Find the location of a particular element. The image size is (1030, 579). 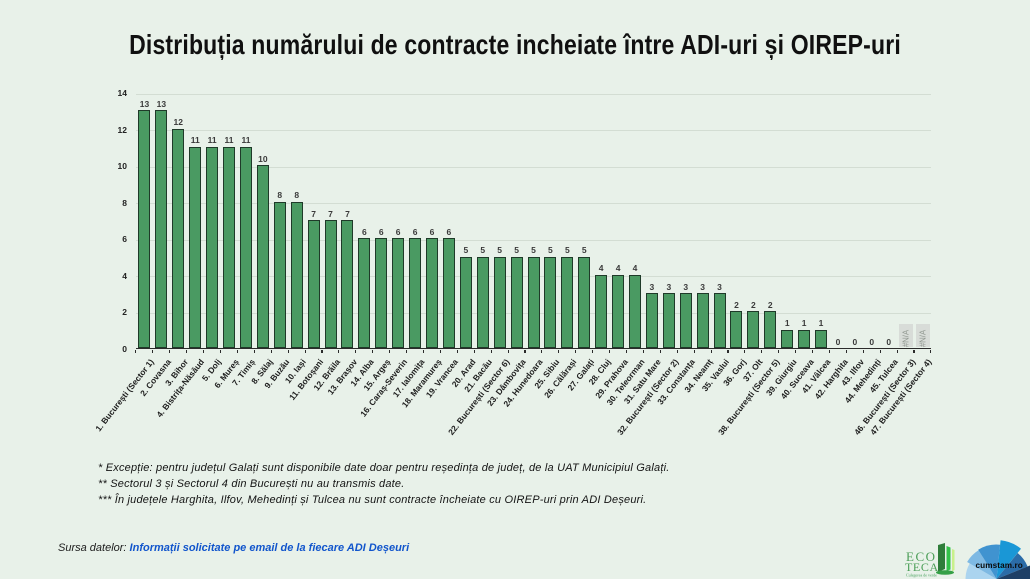

svg-text: ECO is located at coordinates (921, 556).